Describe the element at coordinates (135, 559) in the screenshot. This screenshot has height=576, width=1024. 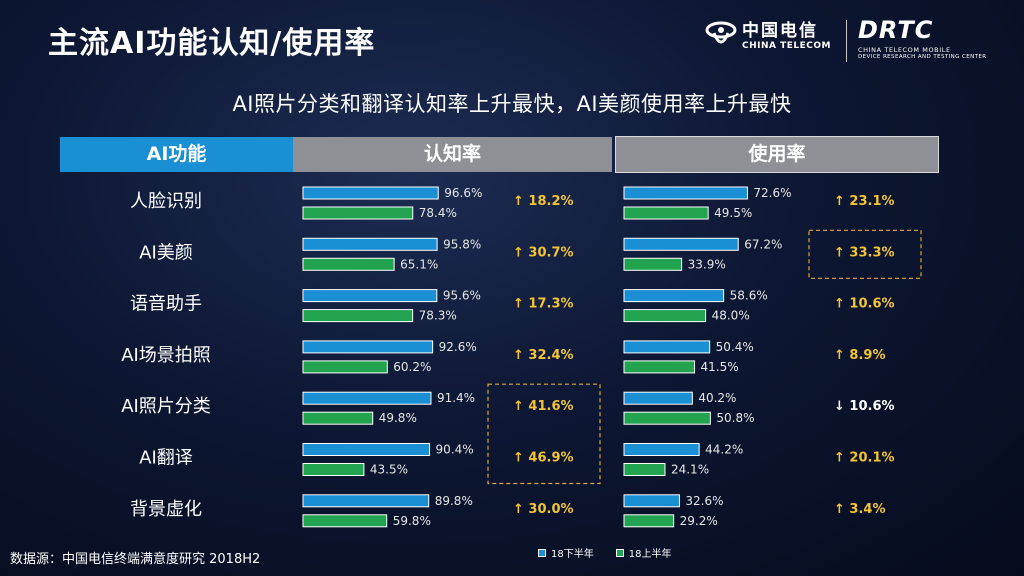
I see `source-note: 数据源：中国电信终端满意度研究 2018H2` at that location.